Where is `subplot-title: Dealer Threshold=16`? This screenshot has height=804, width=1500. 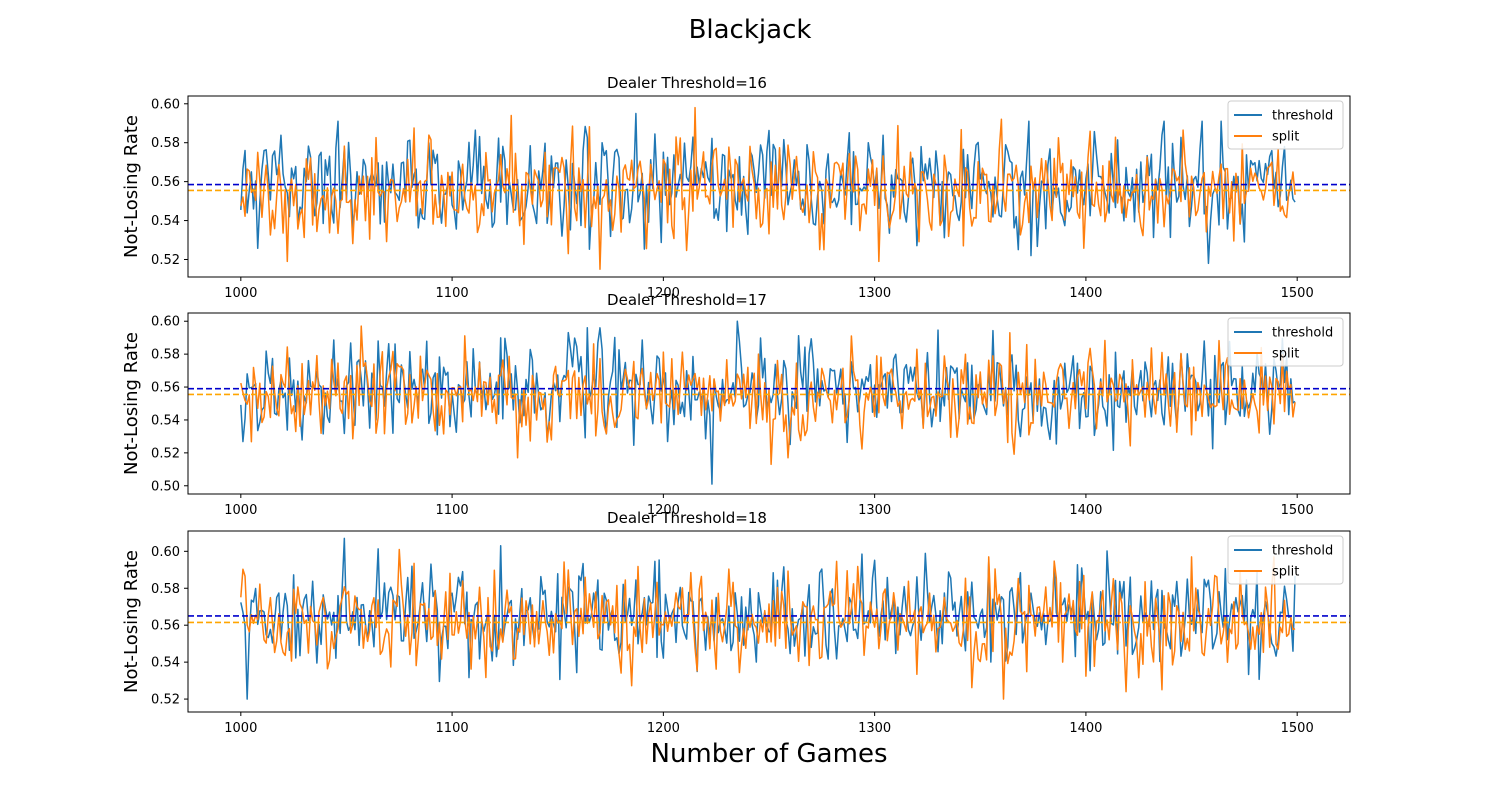
subplot-title: Dealer Threshold=16 is located at coordinates (687, 83).